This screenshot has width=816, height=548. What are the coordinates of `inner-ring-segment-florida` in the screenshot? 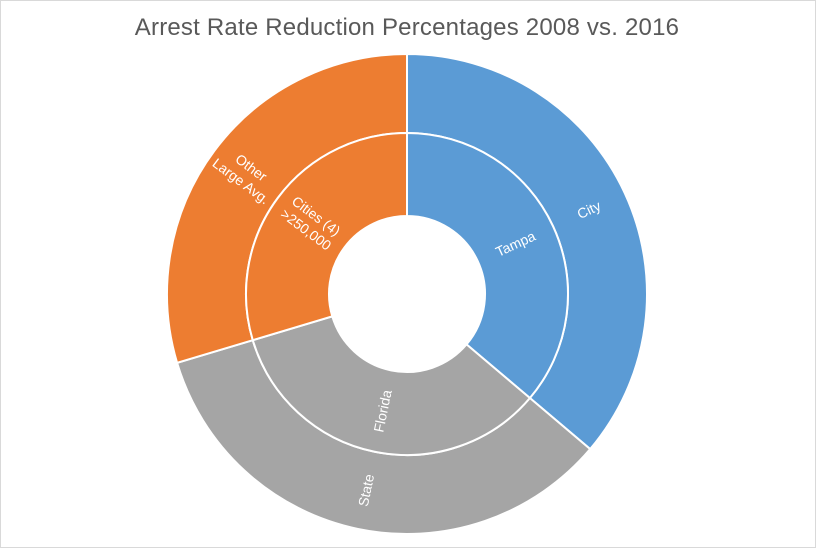 It's located at (391, 385).